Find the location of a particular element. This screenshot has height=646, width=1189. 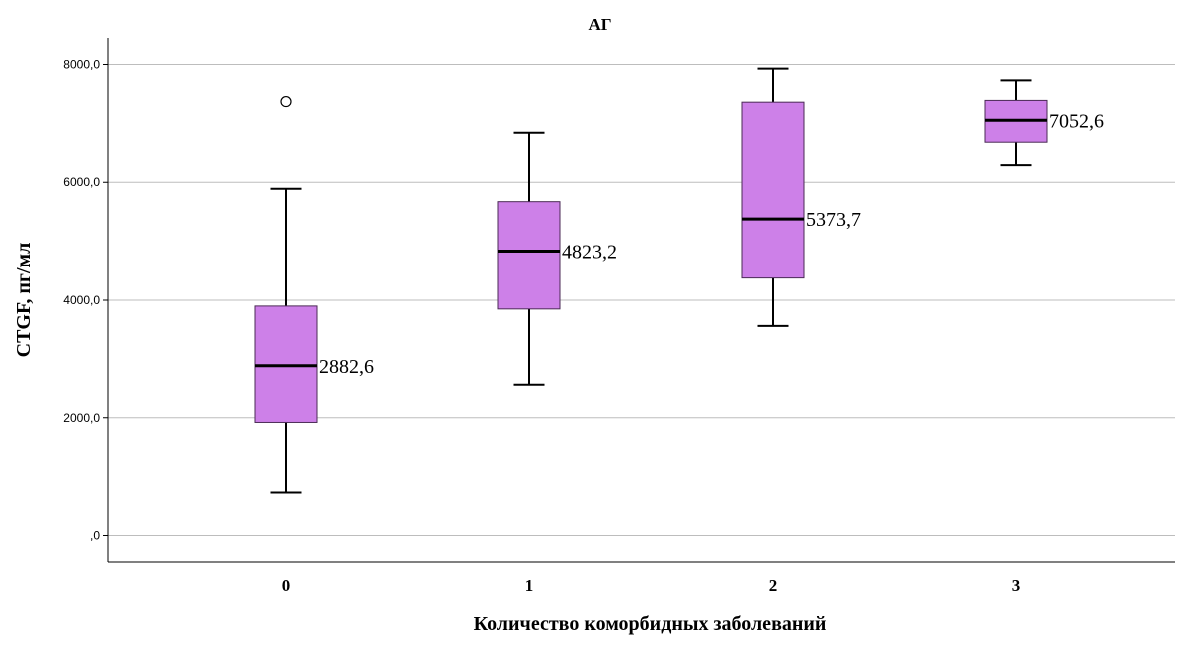

x-tick-label: 2 is located at coordinates (773, 585).